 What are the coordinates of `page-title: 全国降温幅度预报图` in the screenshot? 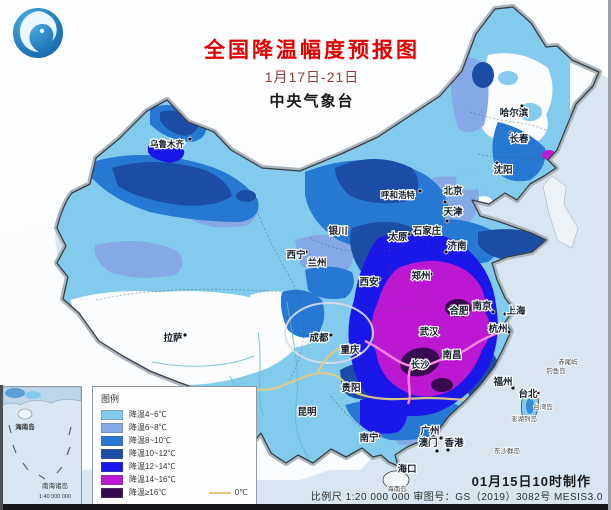 It's located at (312, 50).